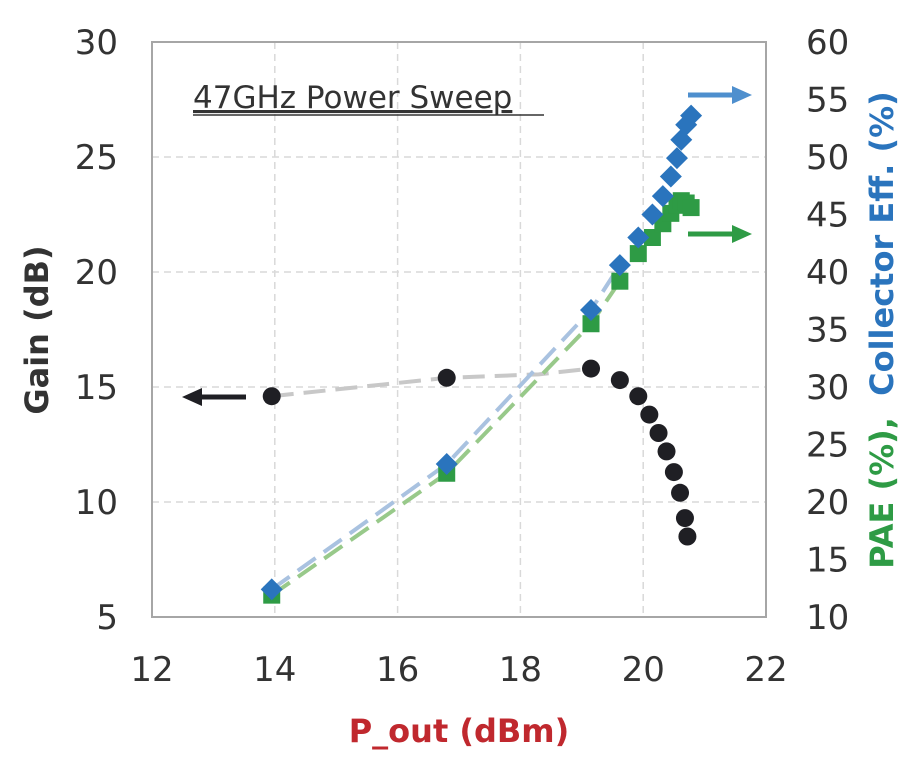 This screenshot has width=918, height=766. Describe the element at coordinates (96, 503) in the screenshot. I see `y-left-tick-label: 10` at that location.